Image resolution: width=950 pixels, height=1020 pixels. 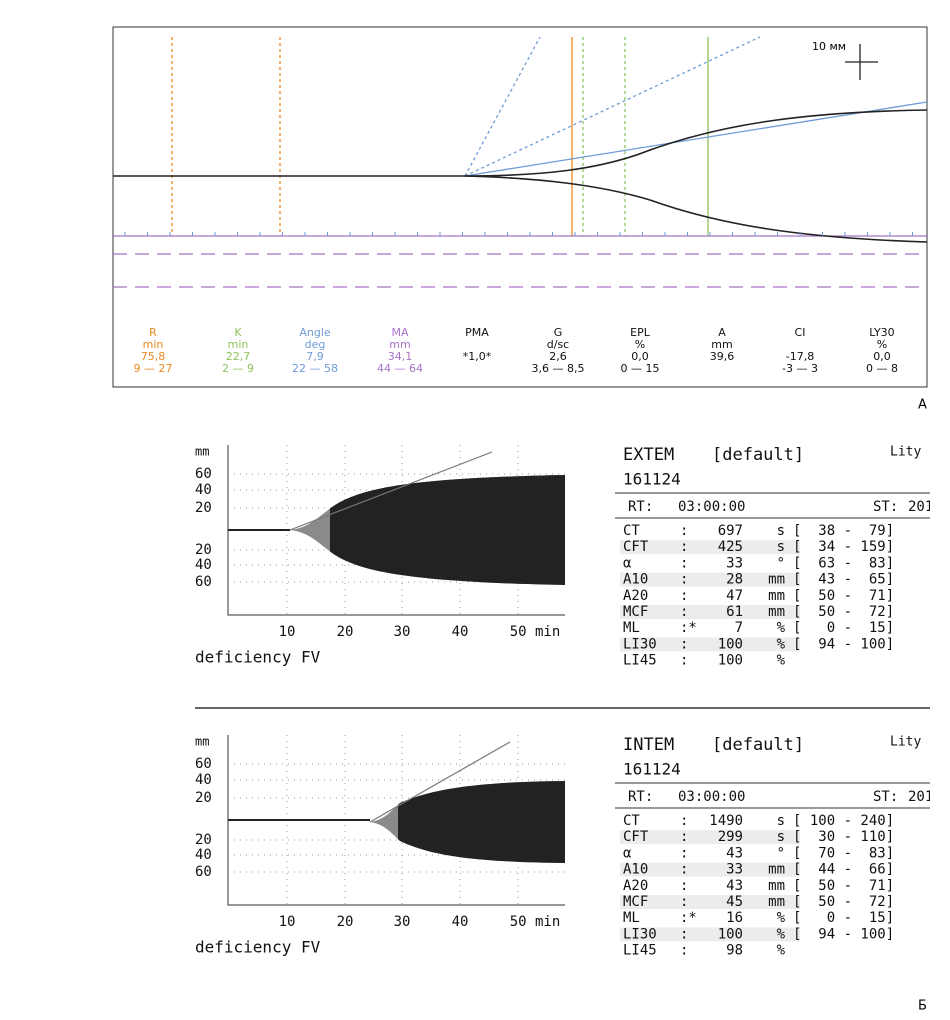 What do you see at coordinates (843, 853) in the screenshot?
I see `row-range: [ 70 - 83]` at bounding box center [843, 853].